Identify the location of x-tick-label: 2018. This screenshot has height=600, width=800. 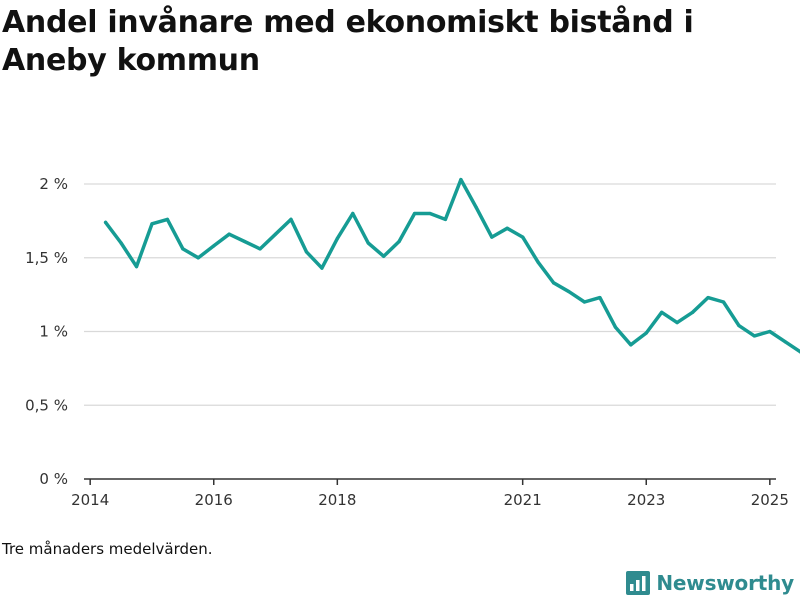
(337, 500).